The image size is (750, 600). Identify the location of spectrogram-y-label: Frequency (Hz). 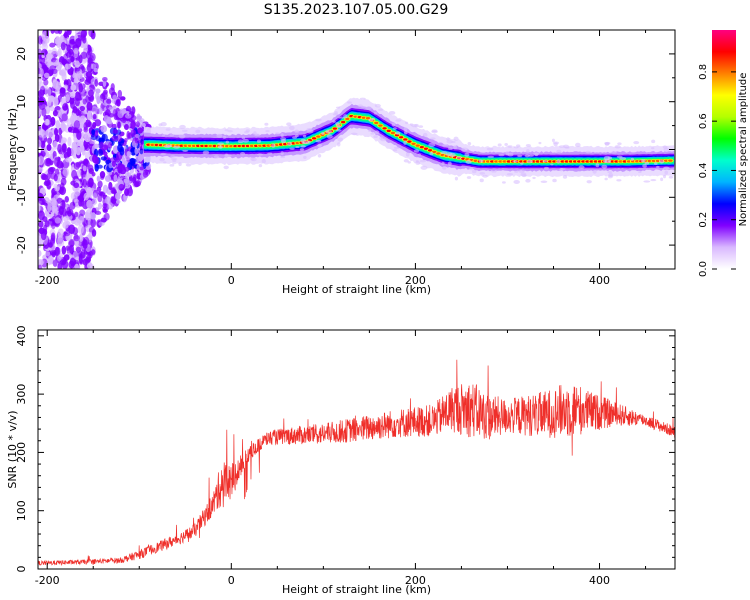
(12, 149).